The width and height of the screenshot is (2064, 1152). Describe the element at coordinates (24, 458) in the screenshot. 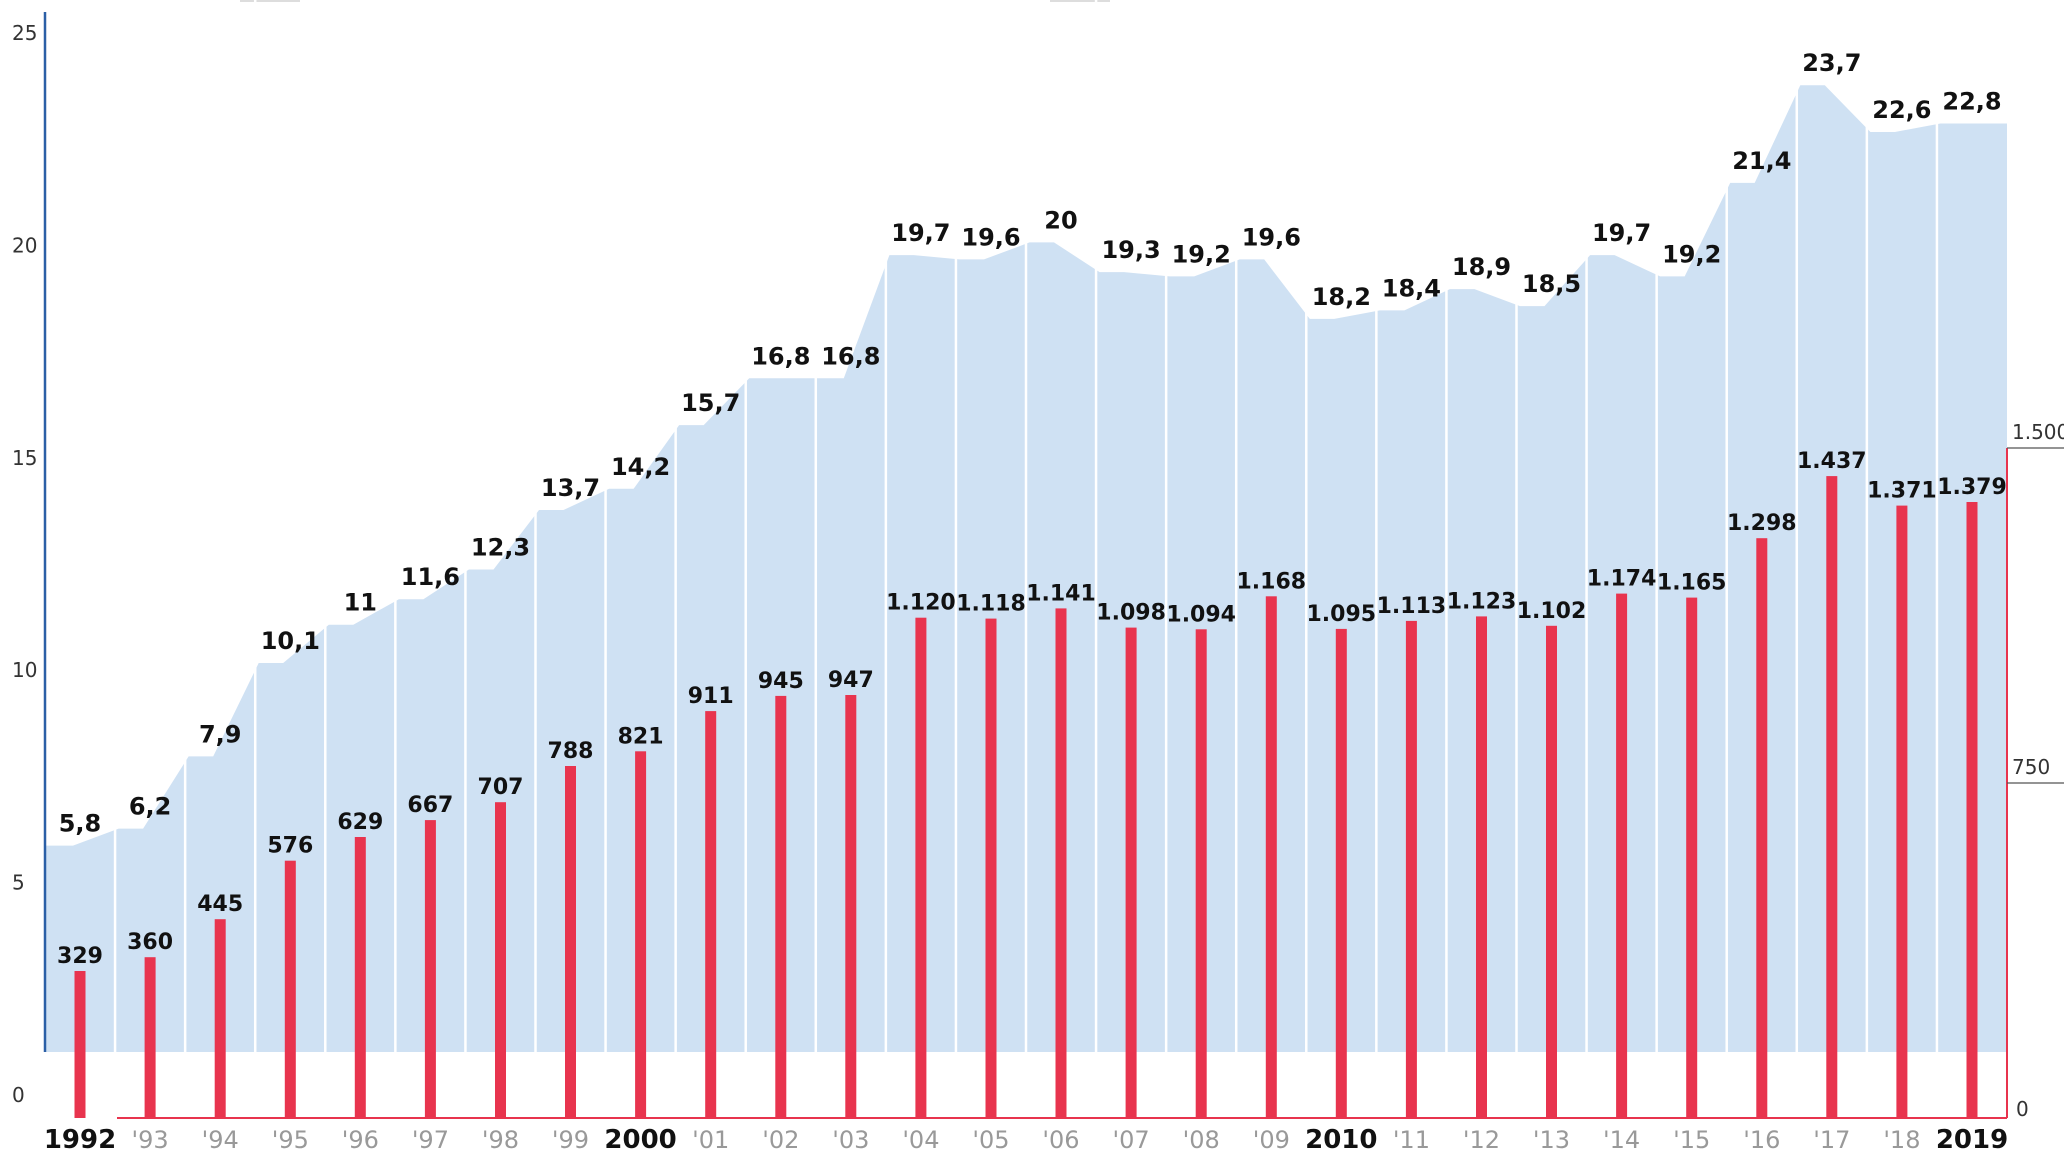

I see `y-left-tick-label: 15` at that location.